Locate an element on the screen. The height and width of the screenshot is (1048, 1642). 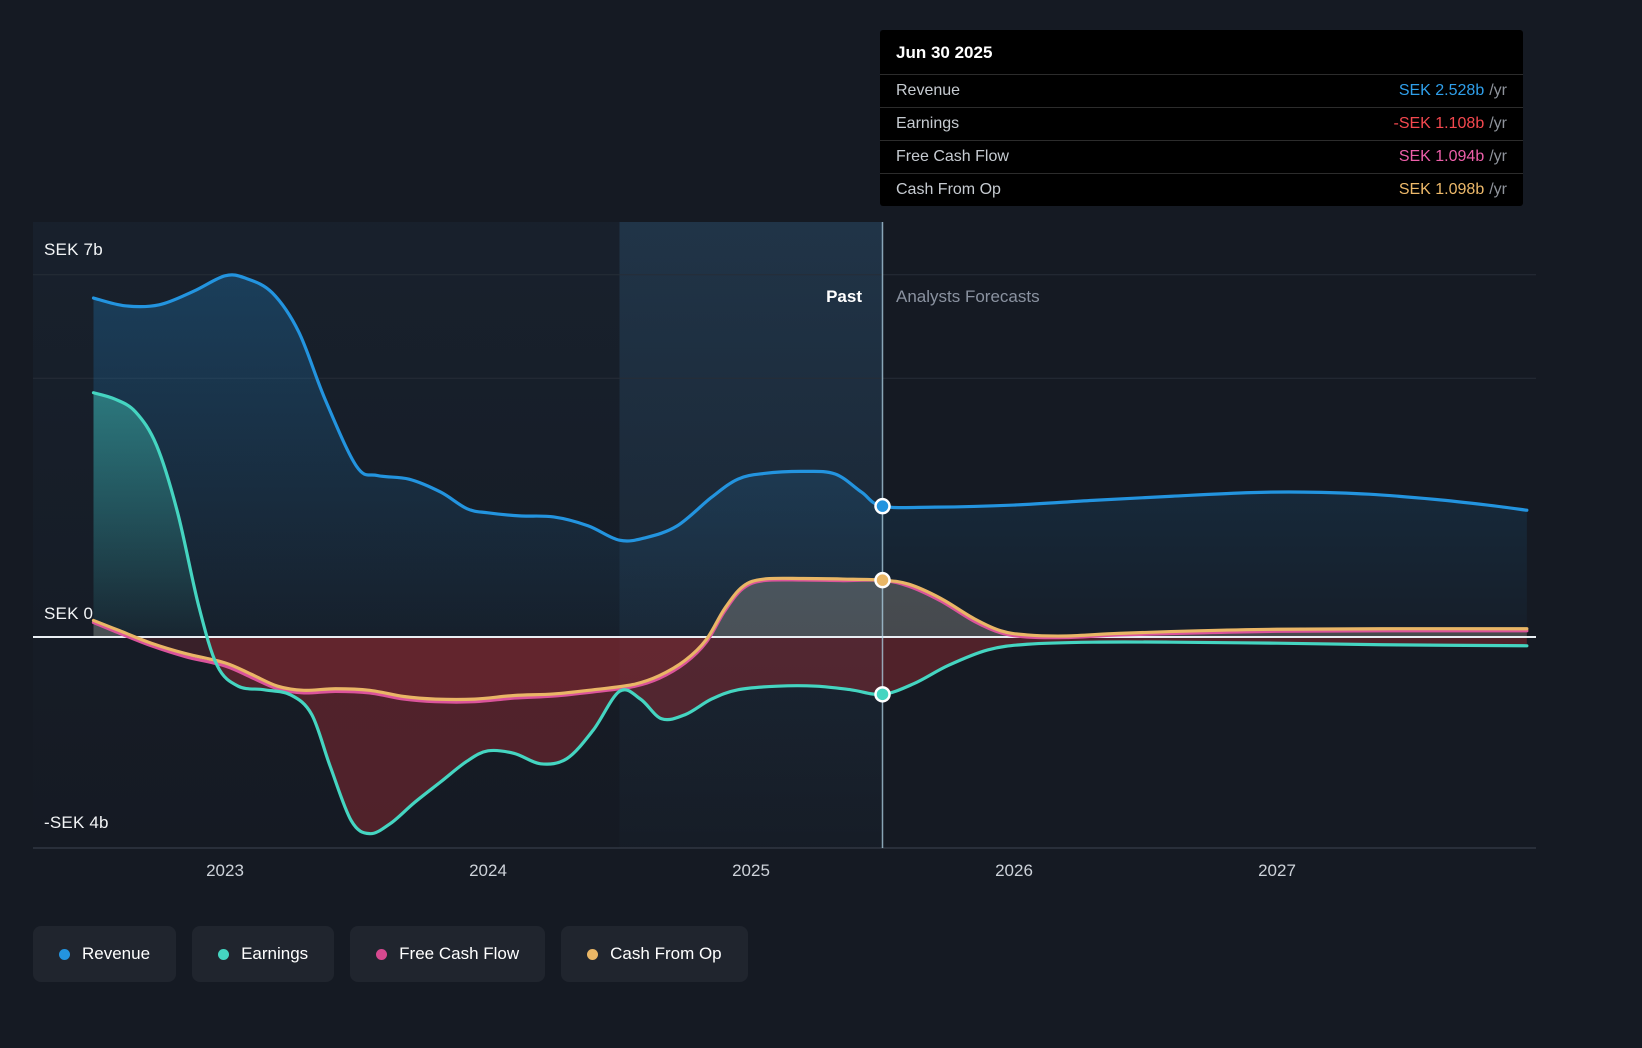
tooltip-row-free-cash-flow: Free Cash Flow SEK 1.094b/yr is located at coordinates (1201, 156).